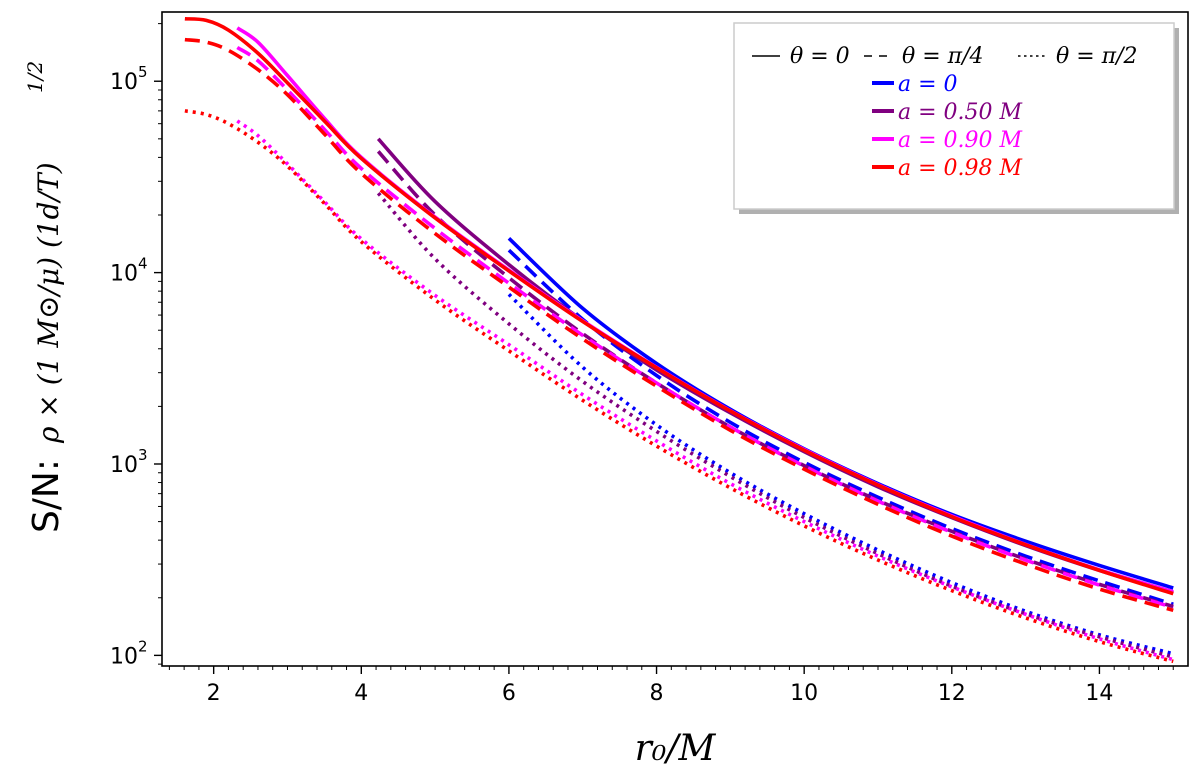  Describe the element at coordinates (943, 56) in the screenshot. I see `legend-style-label: θ = π/4` at that location.